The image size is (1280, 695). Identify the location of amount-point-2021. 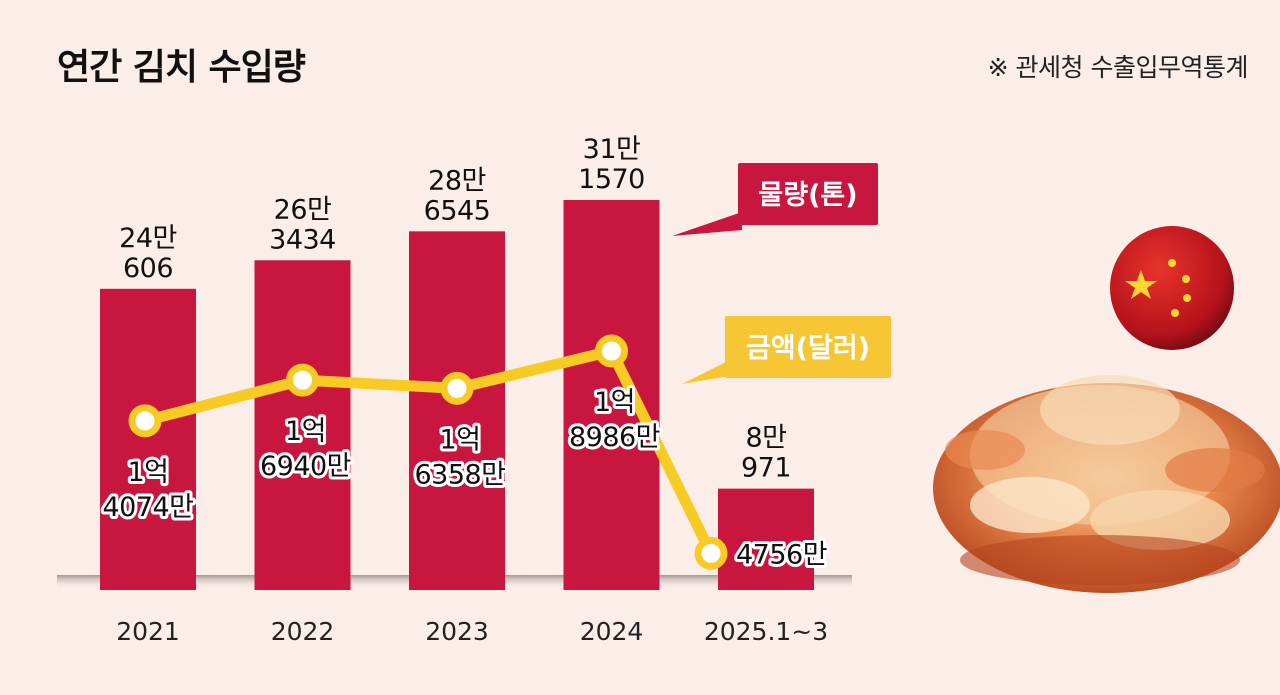
(145, 421).